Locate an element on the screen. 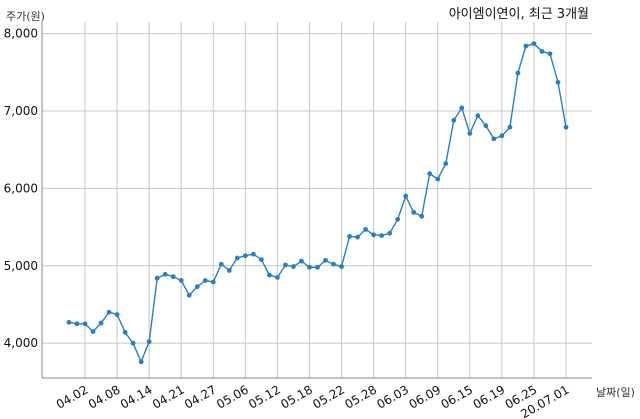 This screenshot has width=640, height=419. x-tick-label: 04.02 is located at coordinates (72, 396).